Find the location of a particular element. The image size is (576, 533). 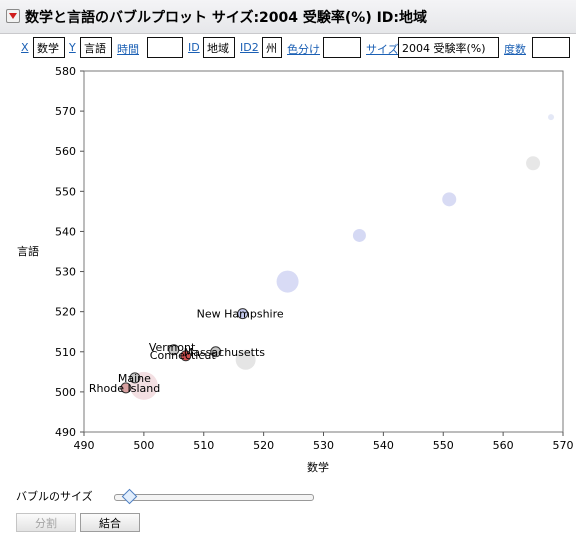

role-time-value is located at coordinates (165, 47).